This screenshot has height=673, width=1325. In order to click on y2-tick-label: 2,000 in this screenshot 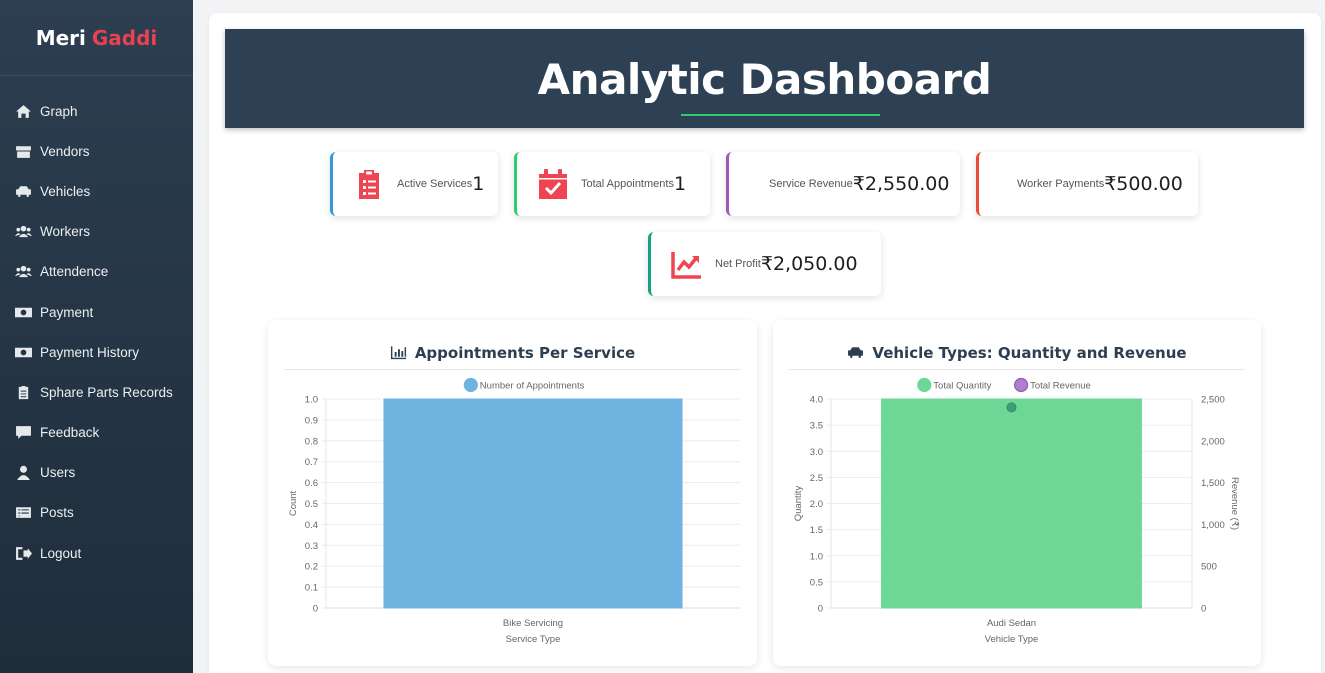, I will do `click(1213, 441)`.